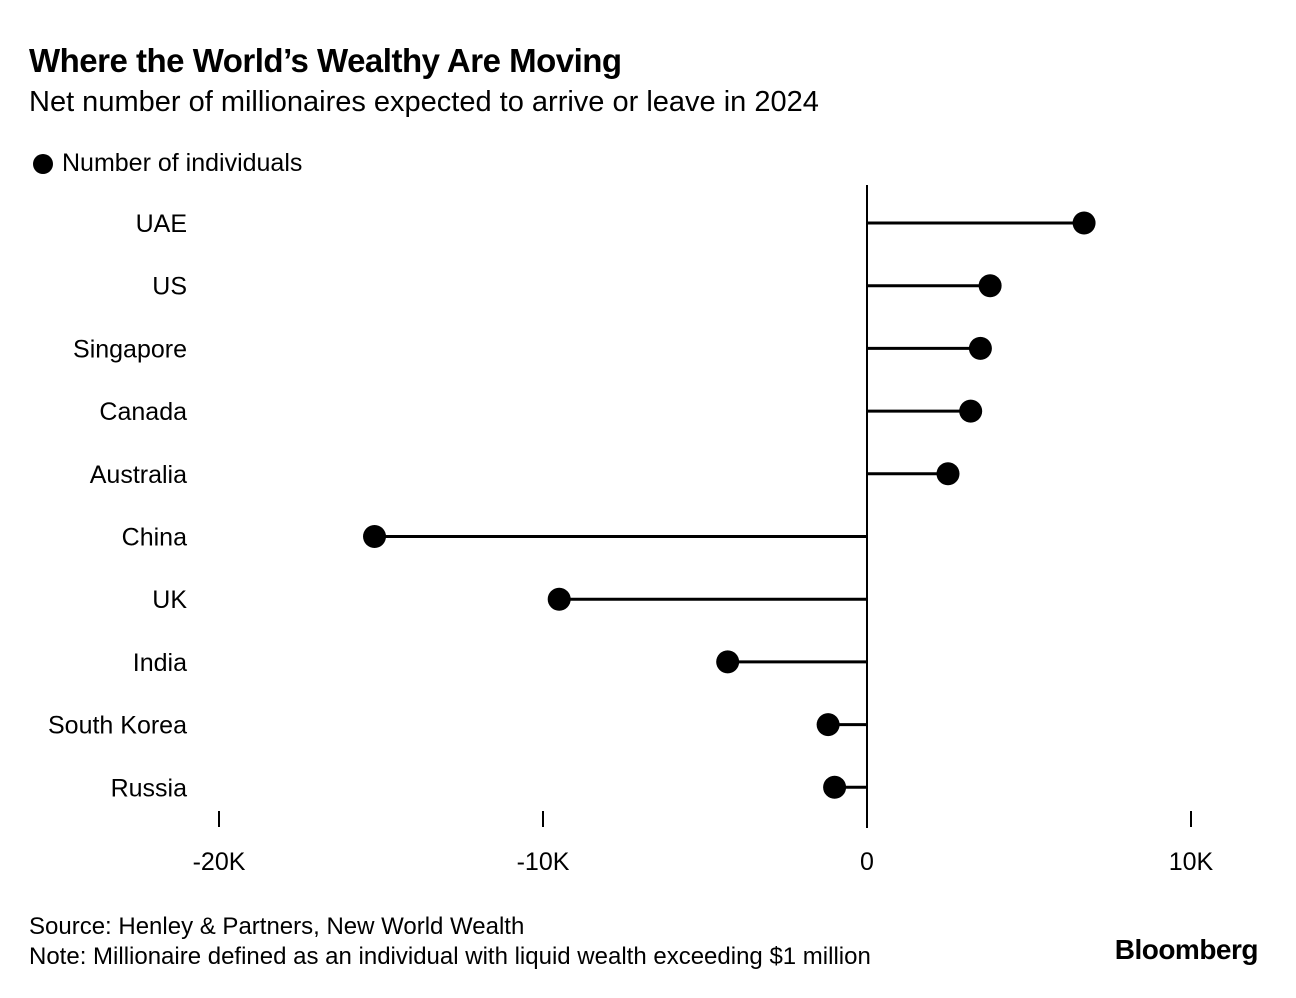  Describe the element at coordinates (117, 726) in the screenshot. I see `category-label: South Korea` at that location.